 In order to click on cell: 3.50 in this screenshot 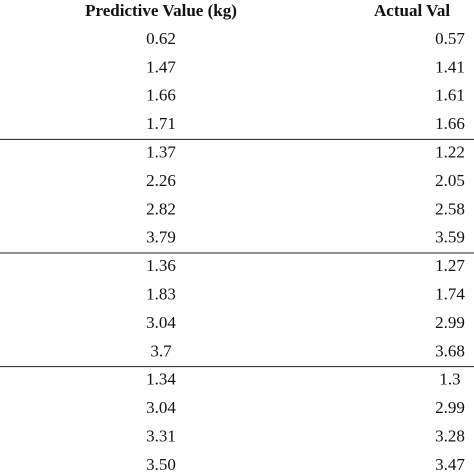, I will do `click(161, 464)`.